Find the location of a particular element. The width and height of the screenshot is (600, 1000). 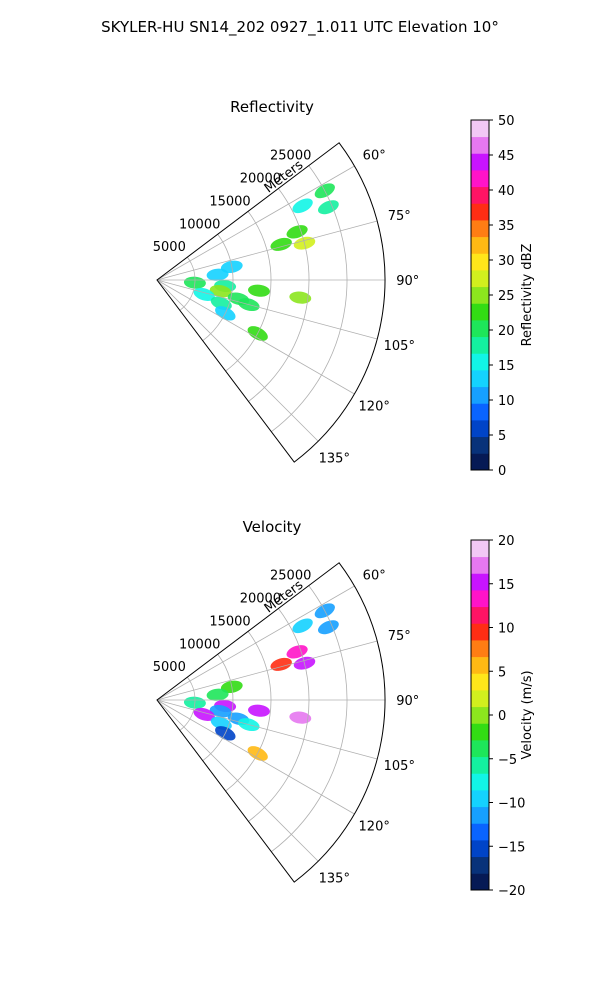

velocity-range-tick-label-2: 15000 is located at coordinates (229, 621).